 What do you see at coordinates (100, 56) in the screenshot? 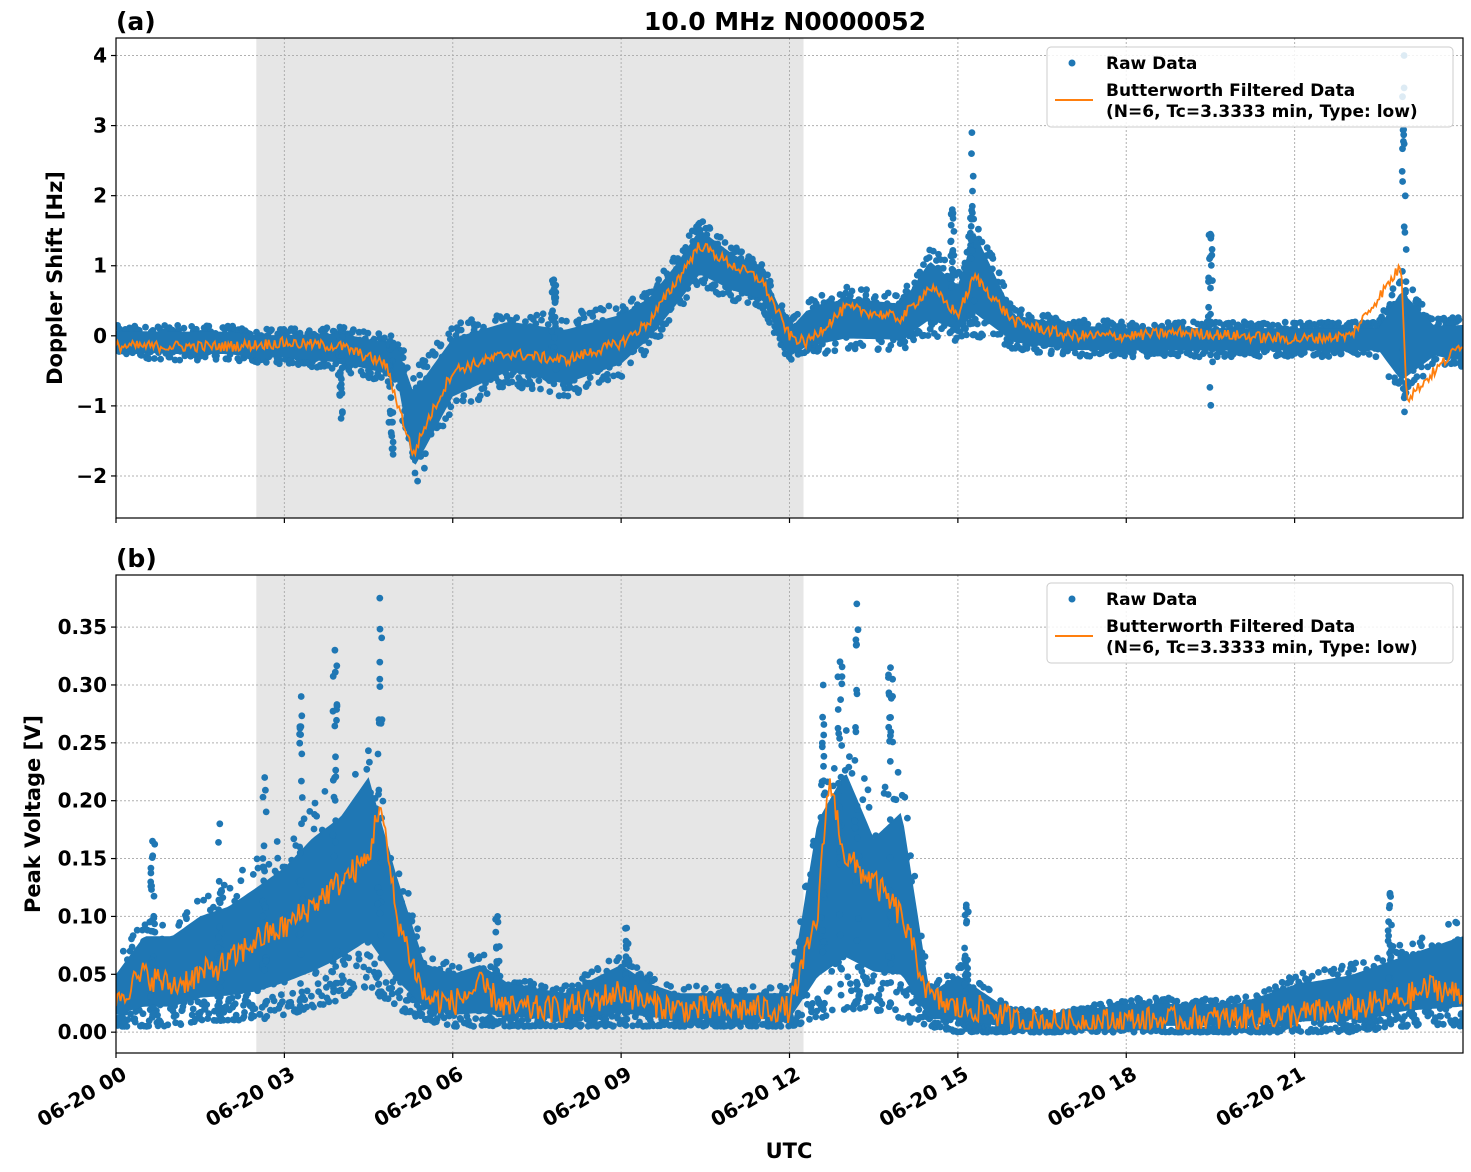
I see `y-tick-label: 4` at bounding box center [100, 56].